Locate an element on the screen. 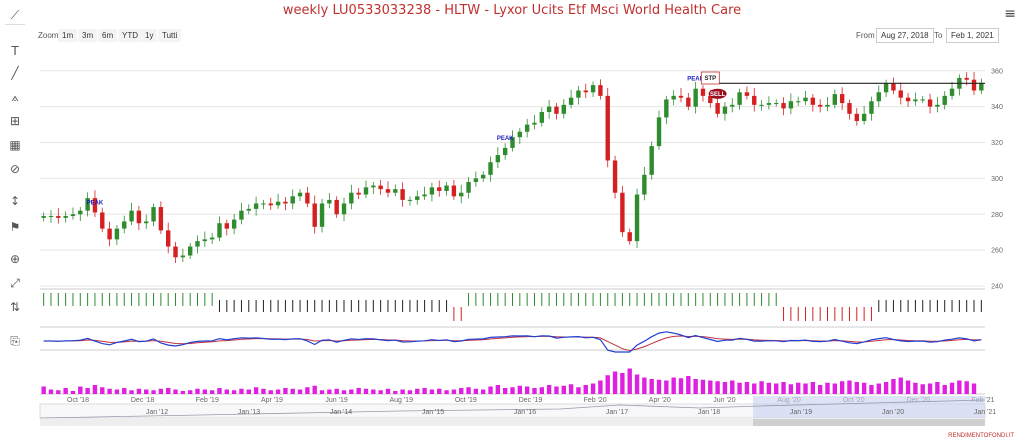 This screenshot has height=441, width=1024. zoom-6m-button: 6m is located at coordinates (108, 35).